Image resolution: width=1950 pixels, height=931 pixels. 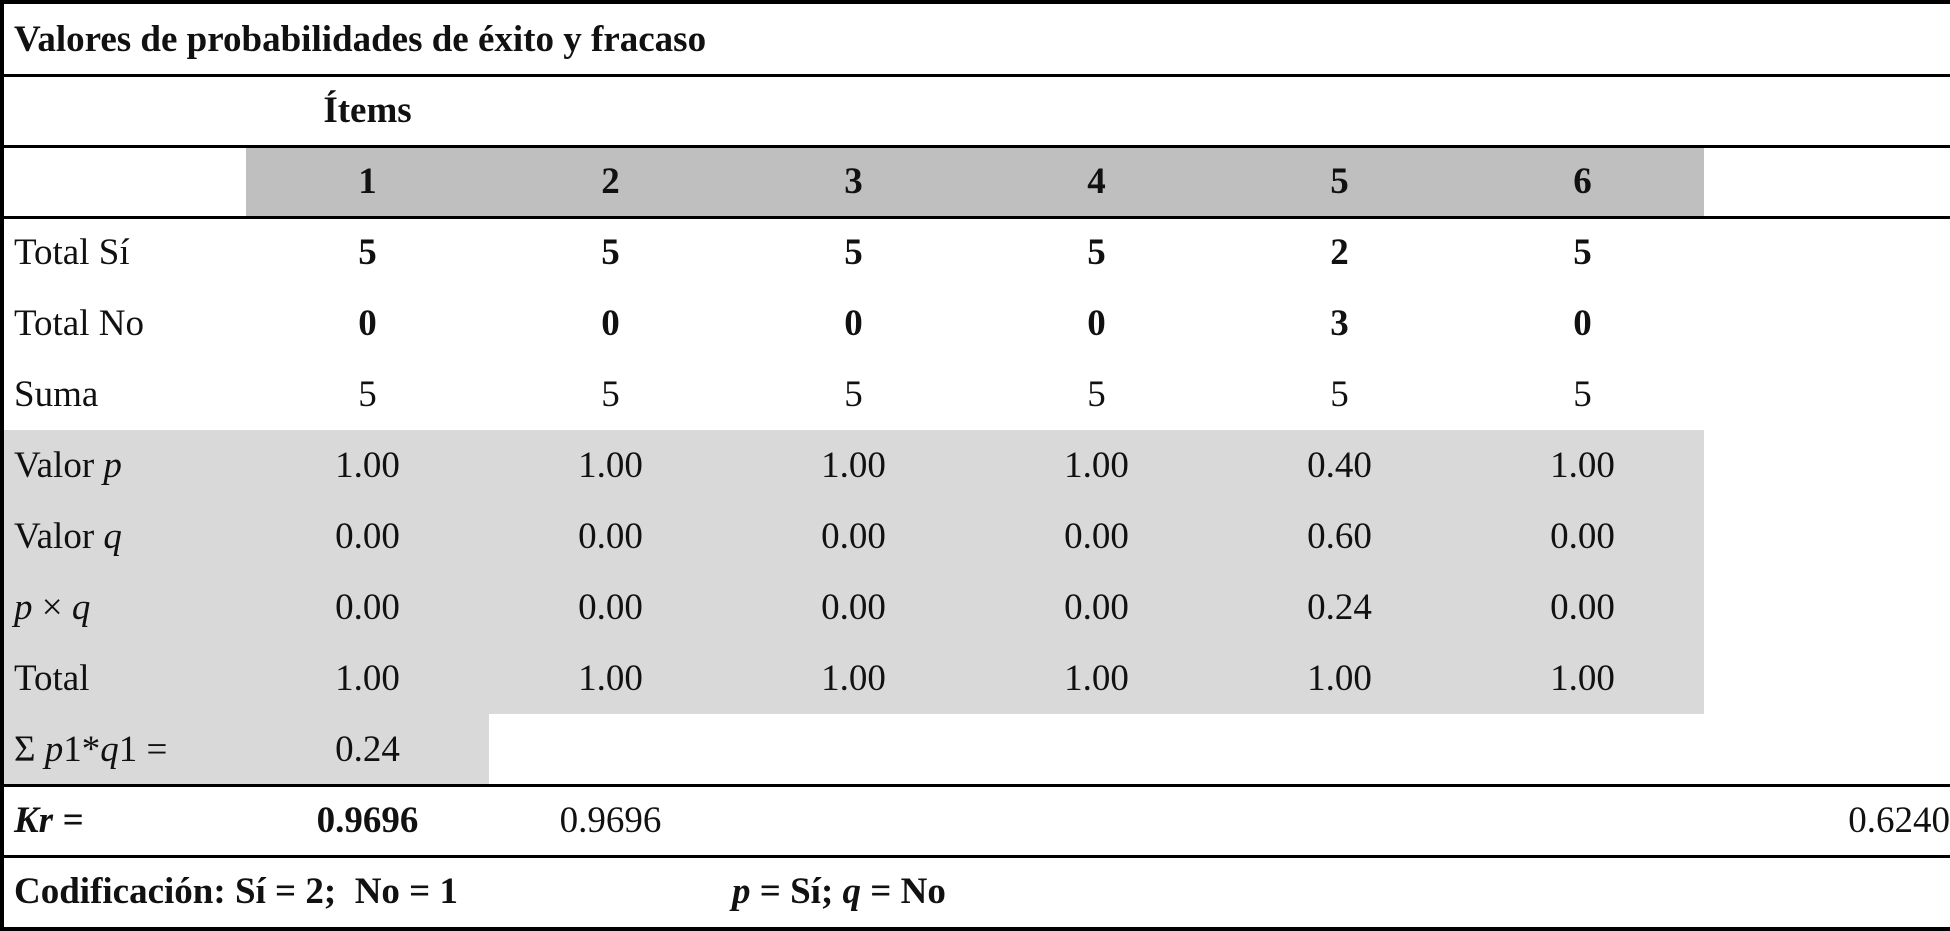 I want to click on row-label: Total No, so click(x=123, y=323).